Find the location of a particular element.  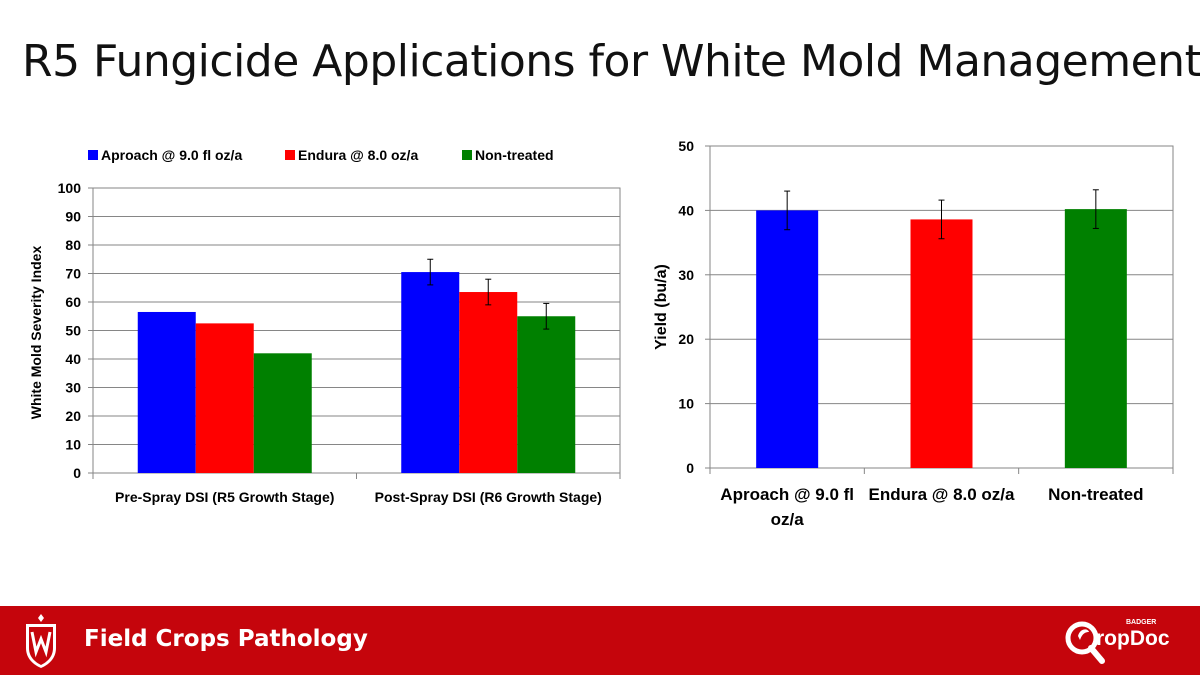

ytick-label-1: 20 is located at coordinates (73, 416).